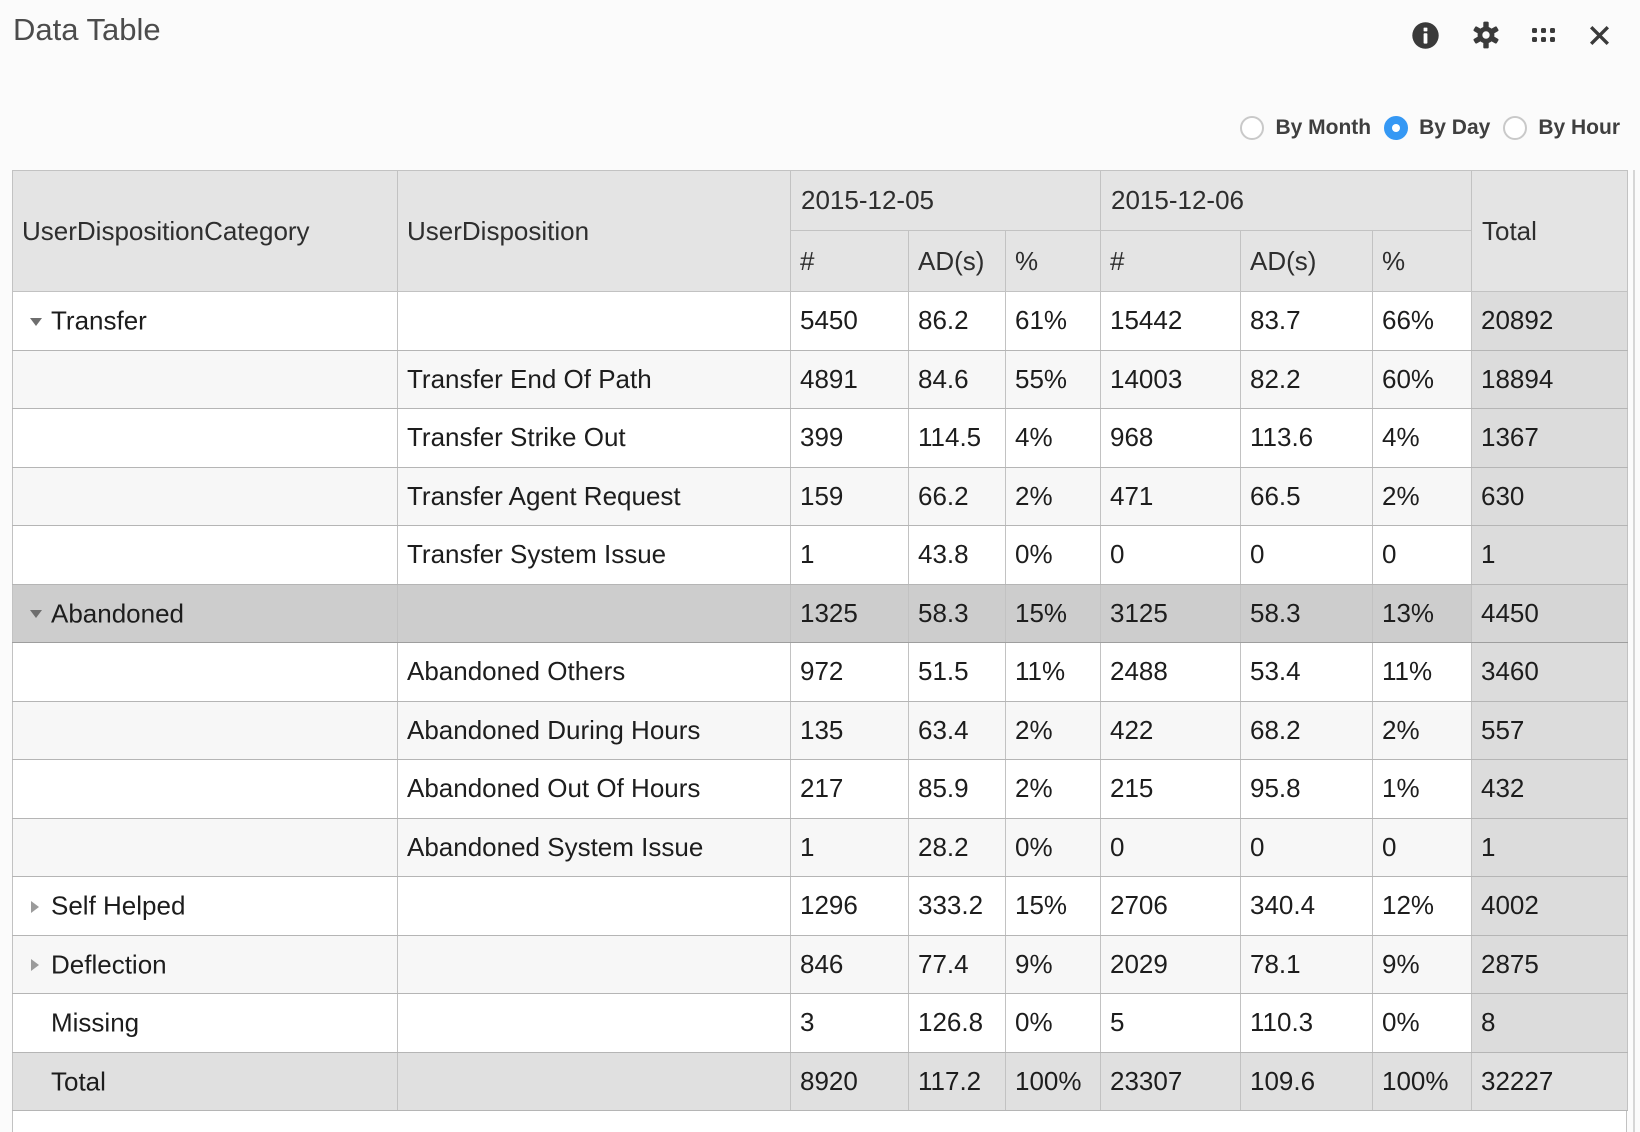 This screenshot has height=1132, width=1640. What do you see at coordinates (1422, 321) in the screenshot?
I see `value-cell: 66%` at bounding box center [1422, 321].